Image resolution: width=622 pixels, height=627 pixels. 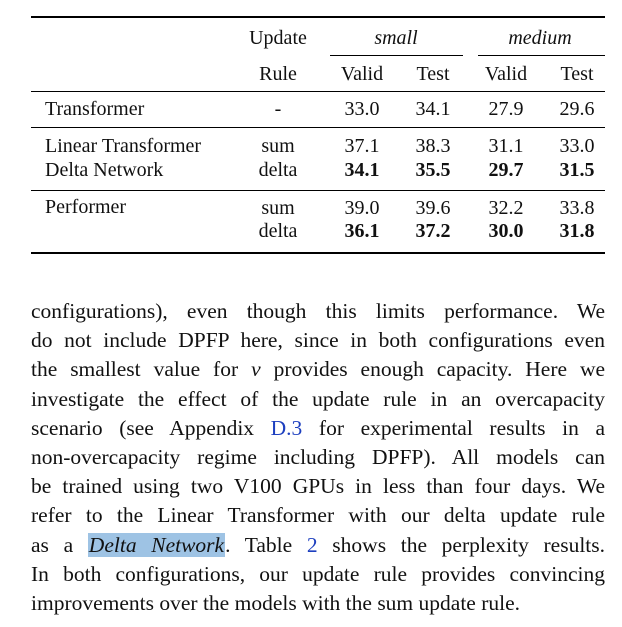 What do you see at coordinates (286, 427) in the screenshot?
I see `appendix-link: D.3` at bounding box center [286, 427].